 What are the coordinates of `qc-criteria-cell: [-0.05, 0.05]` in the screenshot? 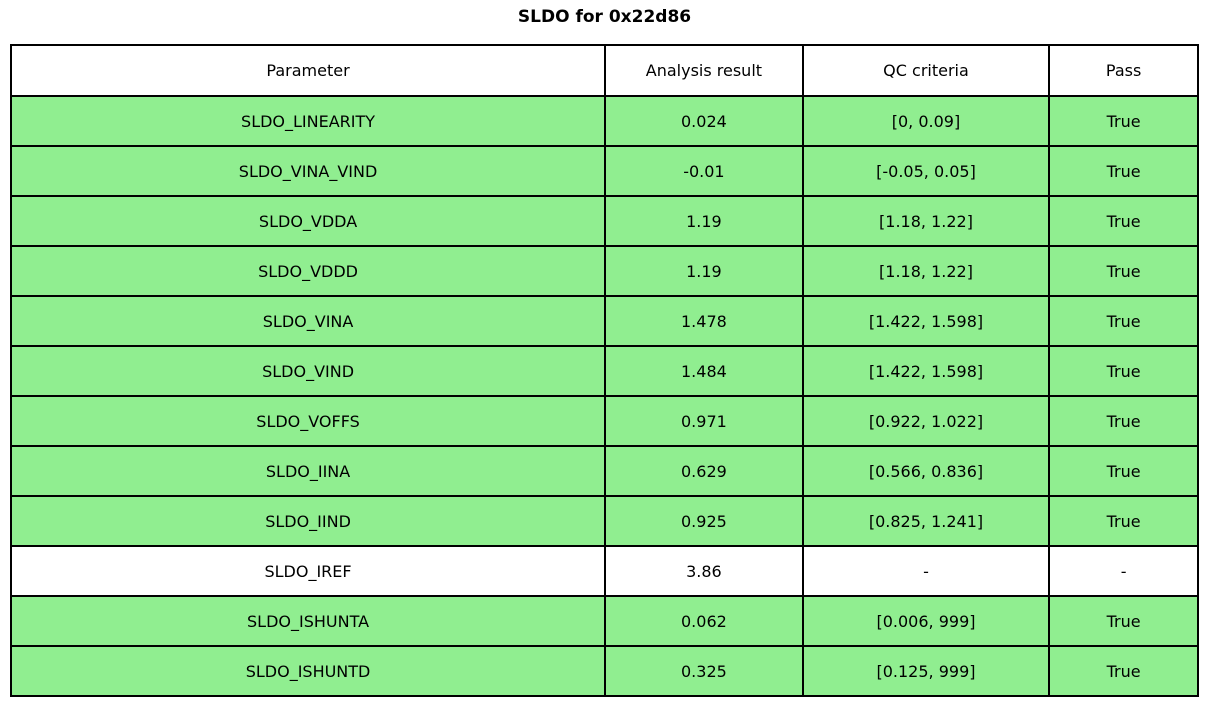 It's located at (926, 171).